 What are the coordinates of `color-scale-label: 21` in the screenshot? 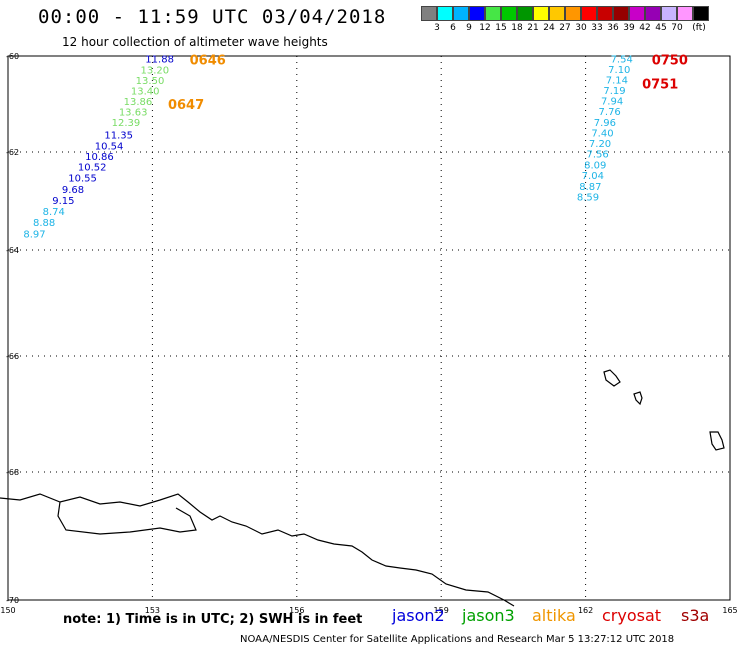 It's located at (533, 28).